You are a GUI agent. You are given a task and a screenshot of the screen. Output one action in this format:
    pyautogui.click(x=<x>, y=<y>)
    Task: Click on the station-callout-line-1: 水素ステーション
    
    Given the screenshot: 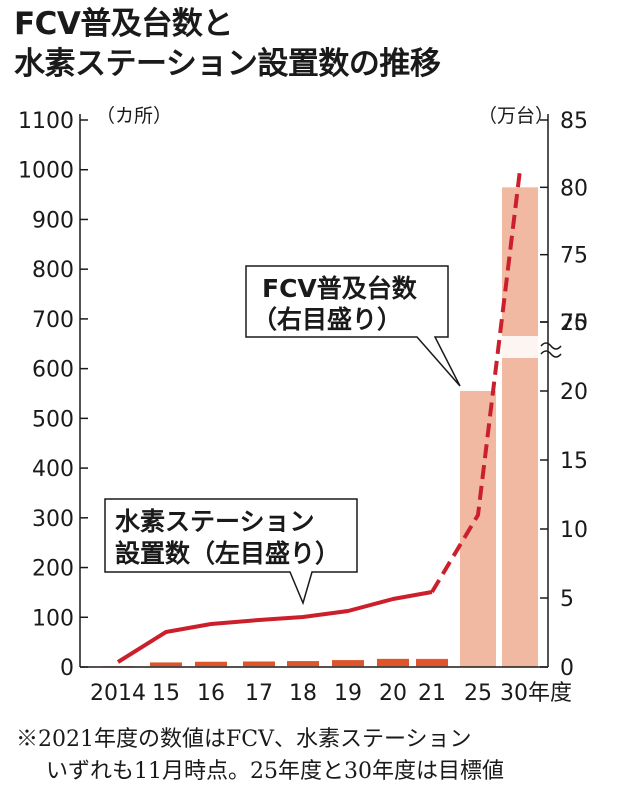 What is the action you would take?
    pyautogui.click(x=215, y=521)
    